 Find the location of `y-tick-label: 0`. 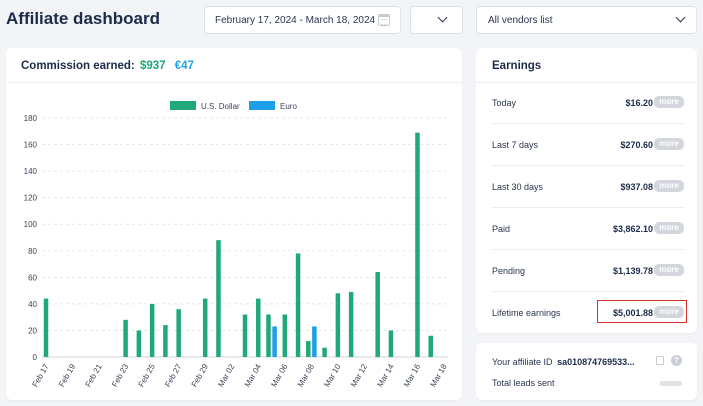

y-tick-label: 0 is located at coordinates (35, 357).